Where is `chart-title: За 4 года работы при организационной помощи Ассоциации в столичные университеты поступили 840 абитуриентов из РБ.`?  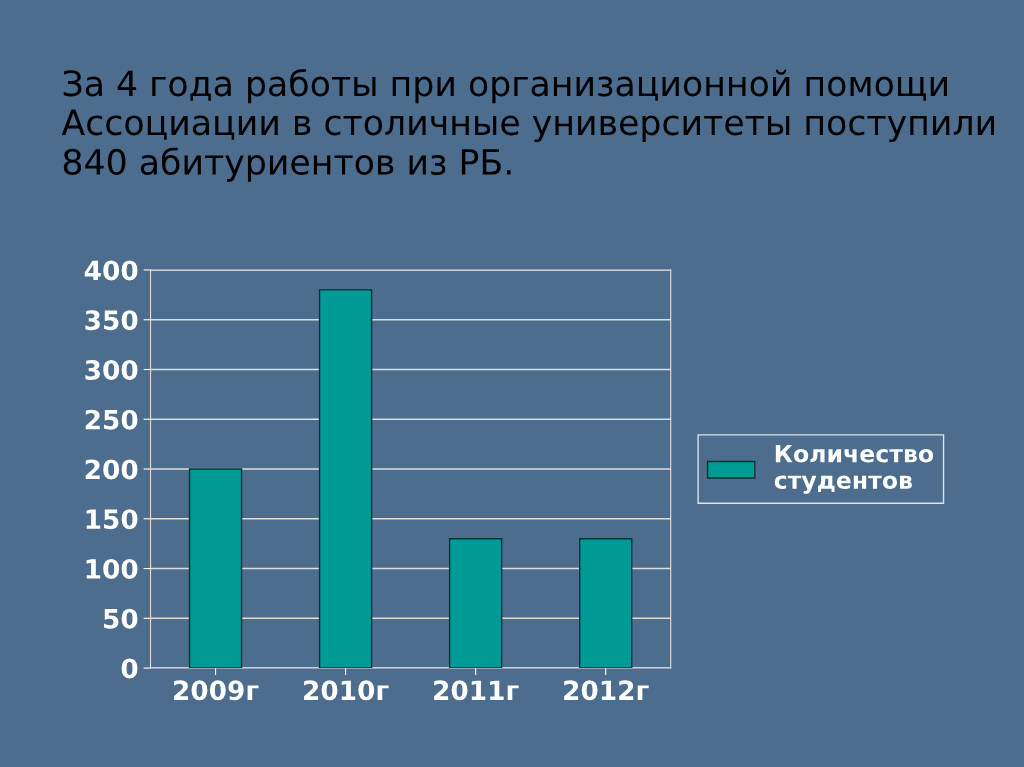
chart-title: За 4 года работы при организационной помощи Ассоциации в столичные университеты поступили 840 абитуриентов из РБ. is located at coordinates (528, 125).